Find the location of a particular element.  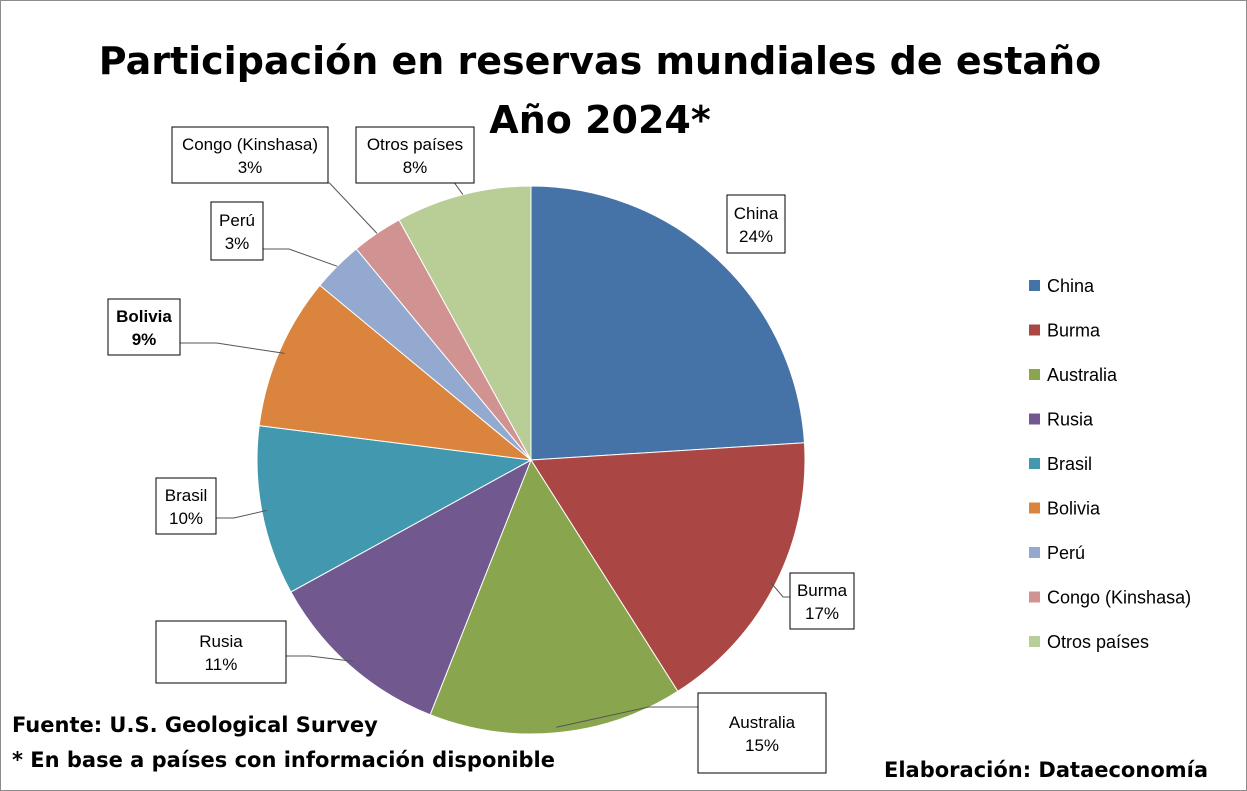

data-label-peru: Perú 3% is located at coordinates (237, 231).